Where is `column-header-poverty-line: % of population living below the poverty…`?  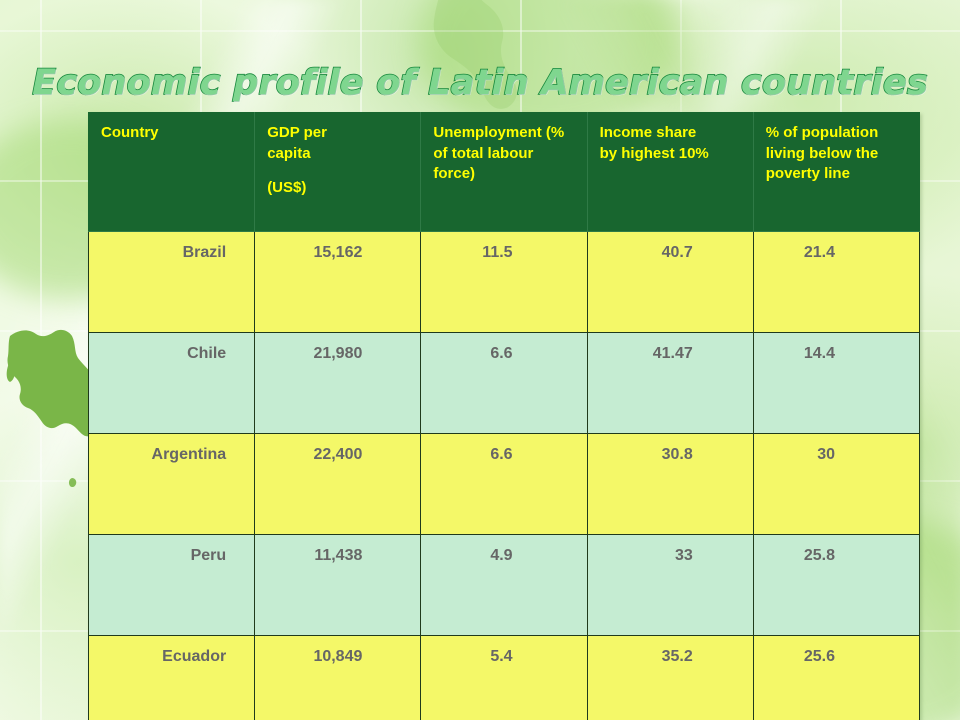 column-header-poverty-line: % of population living below the poverty… is located at coordinates (836, 172).